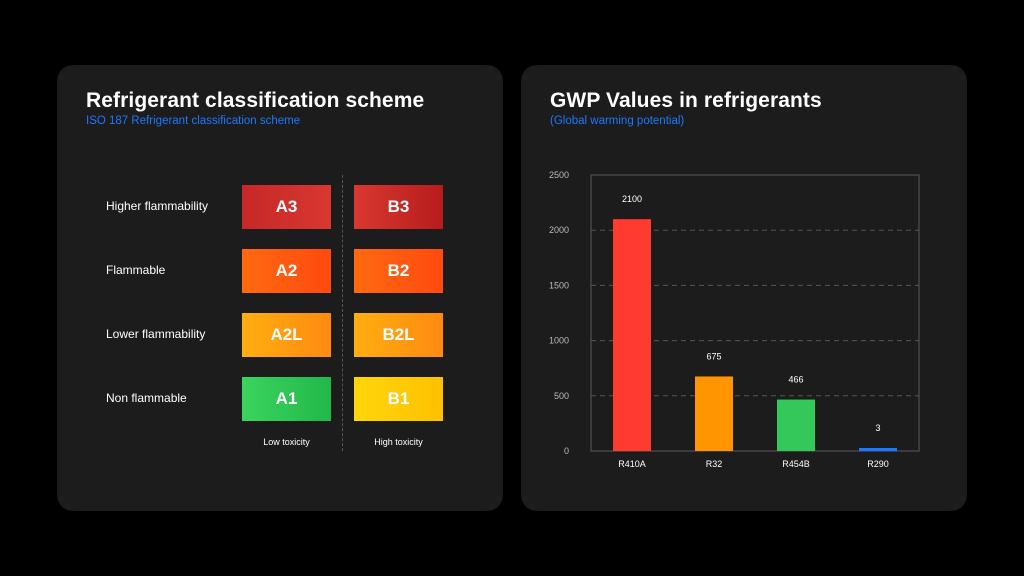 The image size is (1024, 576). I want to click on bar-r32, so click(714, 413).